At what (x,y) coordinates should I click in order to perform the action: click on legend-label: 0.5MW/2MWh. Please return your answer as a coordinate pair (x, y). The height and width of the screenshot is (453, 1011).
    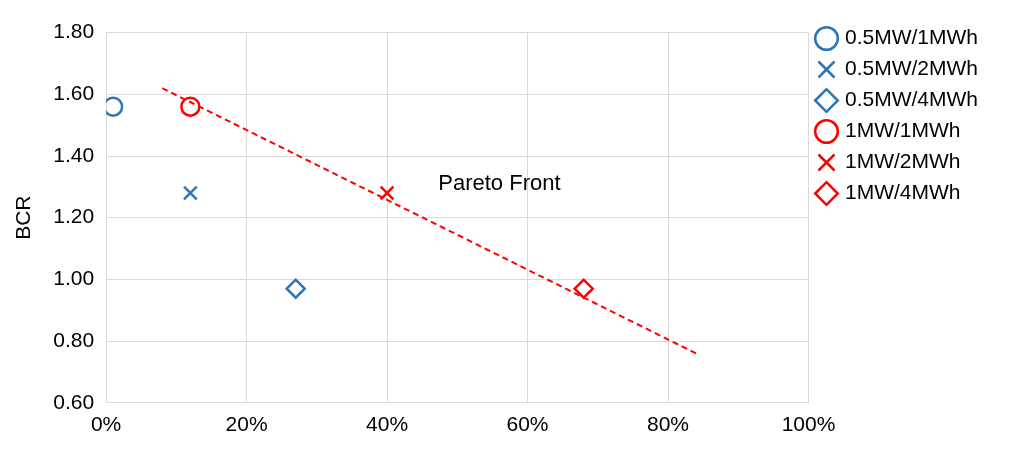
    Looking at the image, I should click on (911, 68).